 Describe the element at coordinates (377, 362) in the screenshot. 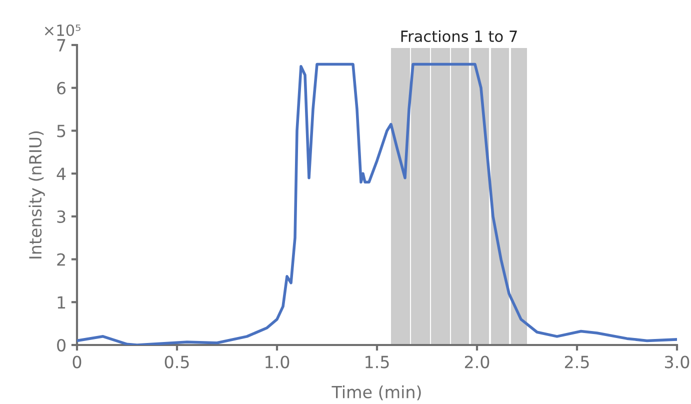

I see `x-tick-label: 1.5` at that location.